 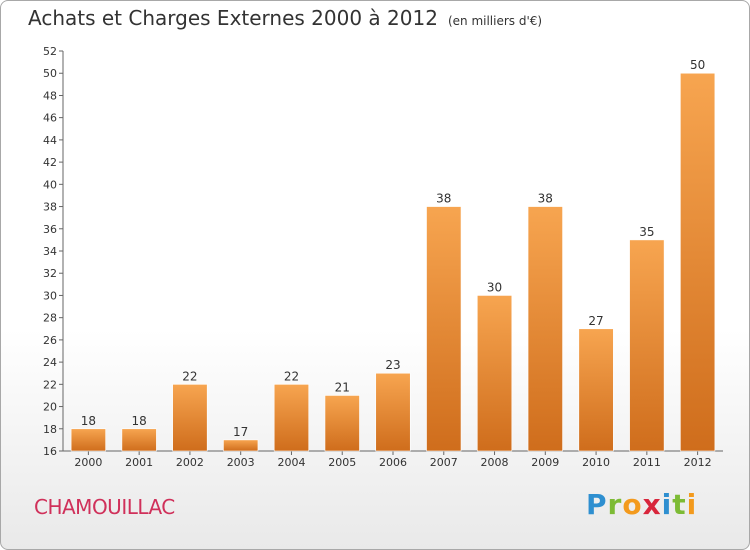 What do you see at coordinates (50, 318) in the screenshot?
I see `y-tick-label: 28` at bounding box center [50, 318].